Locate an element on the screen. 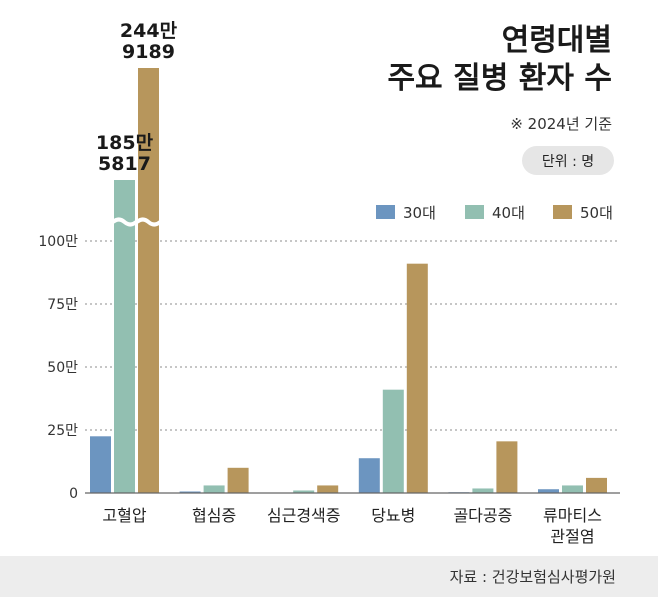 Image resolution: width=658 pixels, height=597 pixels. bar-value-label: 5817 is located at coordinates (124, 164).